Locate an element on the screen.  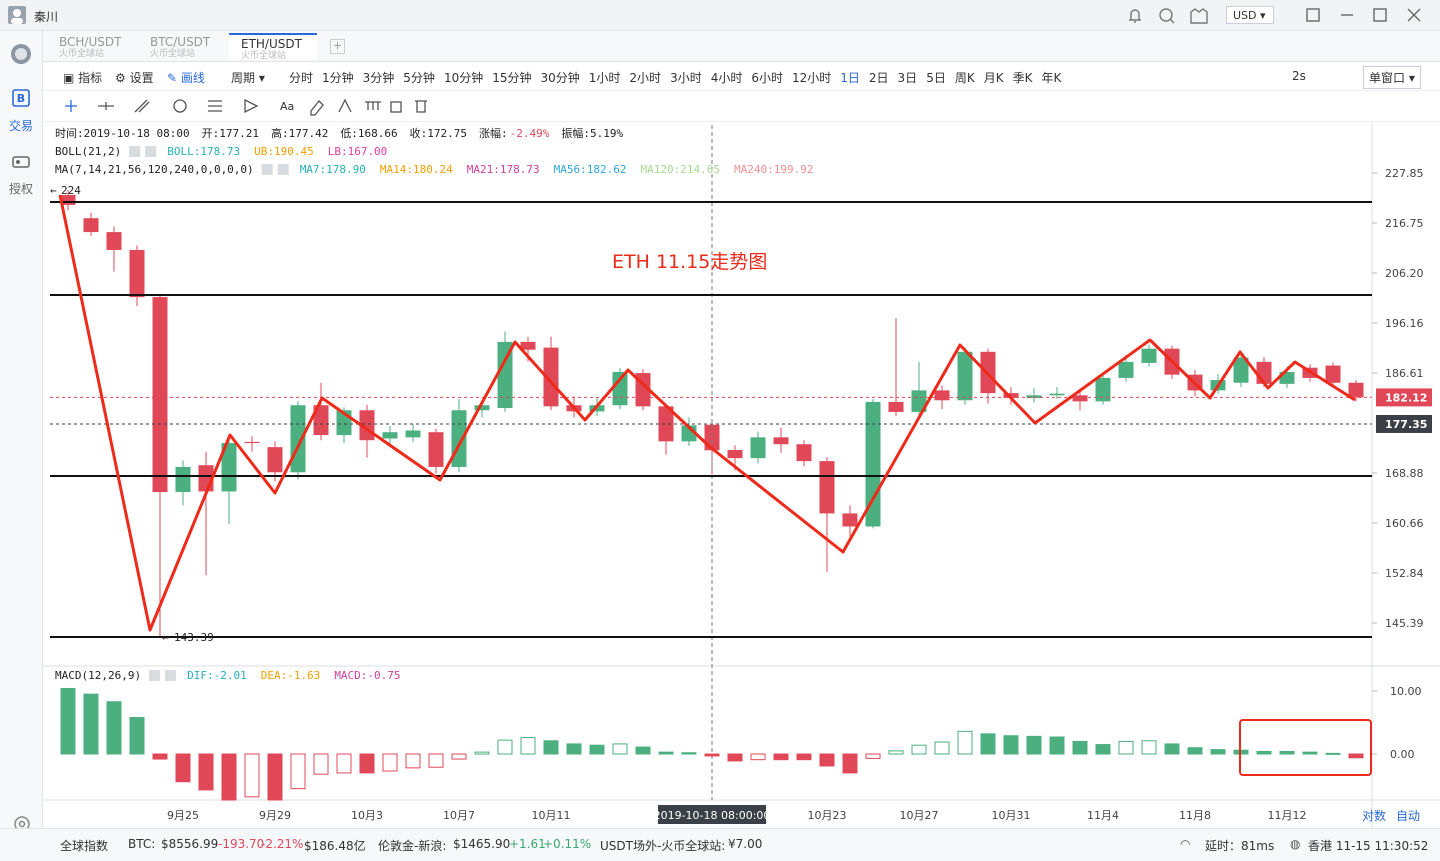
legend-text: MA56:182.62 is located at coordinates (590, 169).